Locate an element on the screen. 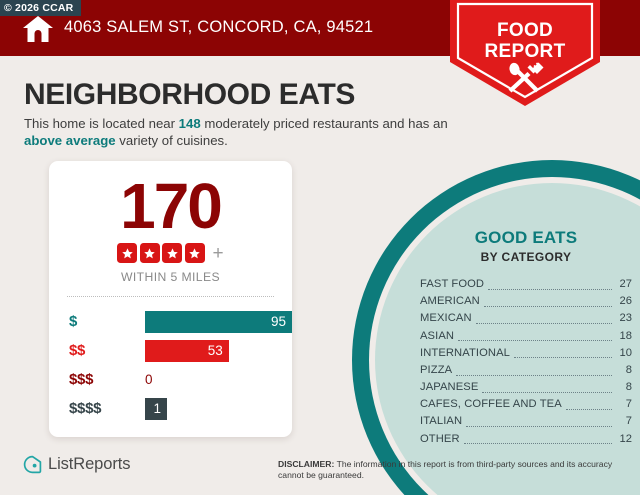  star-rating: + is located at coordinates (170, 253).